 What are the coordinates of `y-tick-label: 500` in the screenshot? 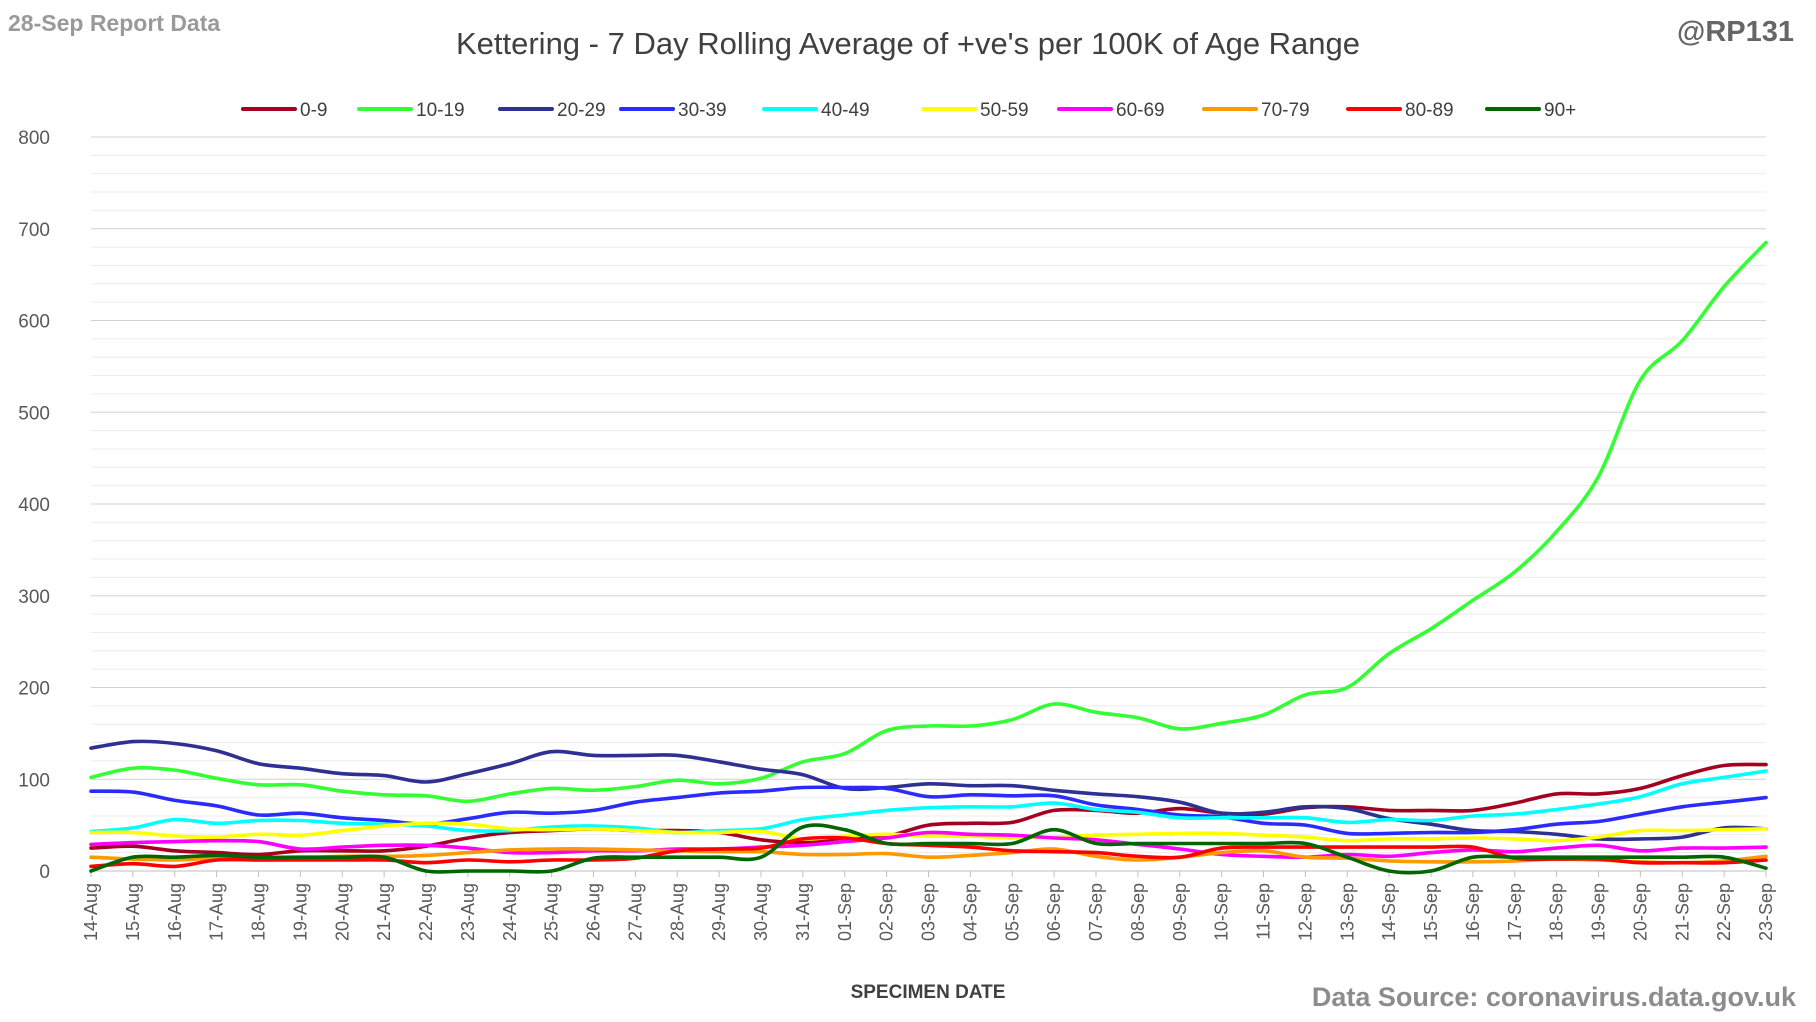 It's located at (34, 413).